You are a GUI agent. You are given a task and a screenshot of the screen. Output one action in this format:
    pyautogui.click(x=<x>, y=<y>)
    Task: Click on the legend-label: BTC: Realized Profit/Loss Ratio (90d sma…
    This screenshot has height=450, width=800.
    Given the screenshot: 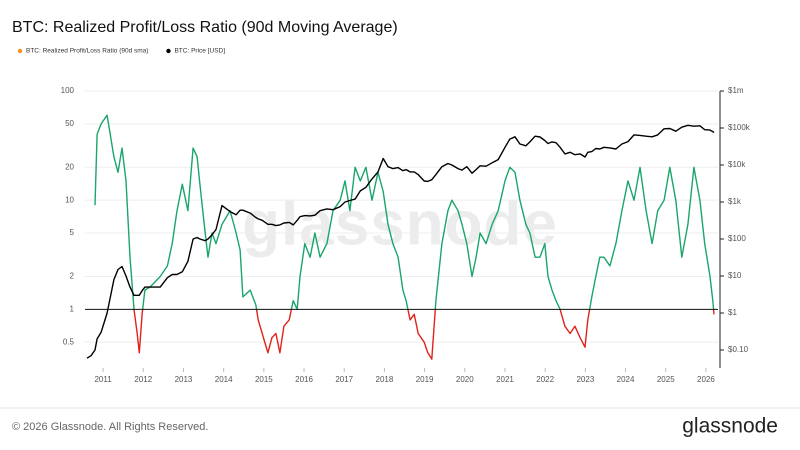 What is the action you would take?
    pyautogui.click(x=87, y=51)
    